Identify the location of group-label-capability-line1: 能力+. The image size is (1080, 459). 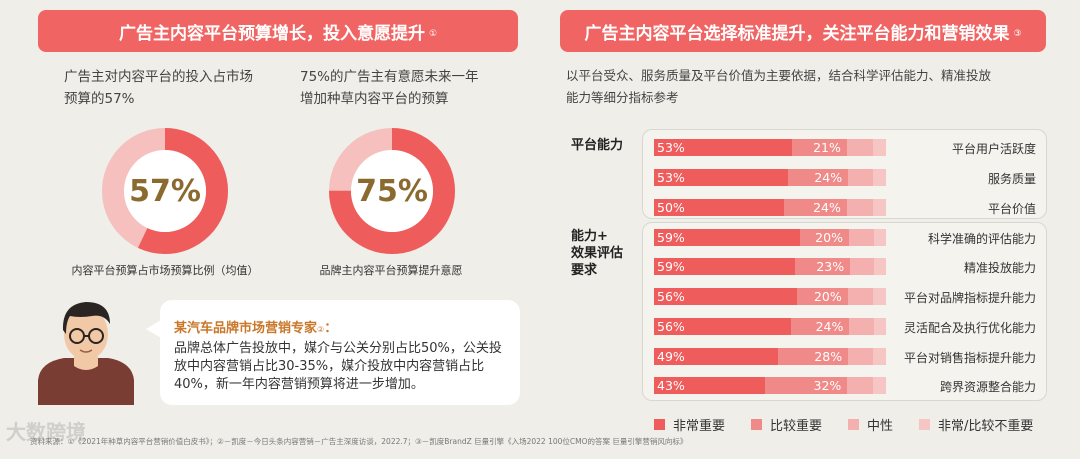
(589, 236).